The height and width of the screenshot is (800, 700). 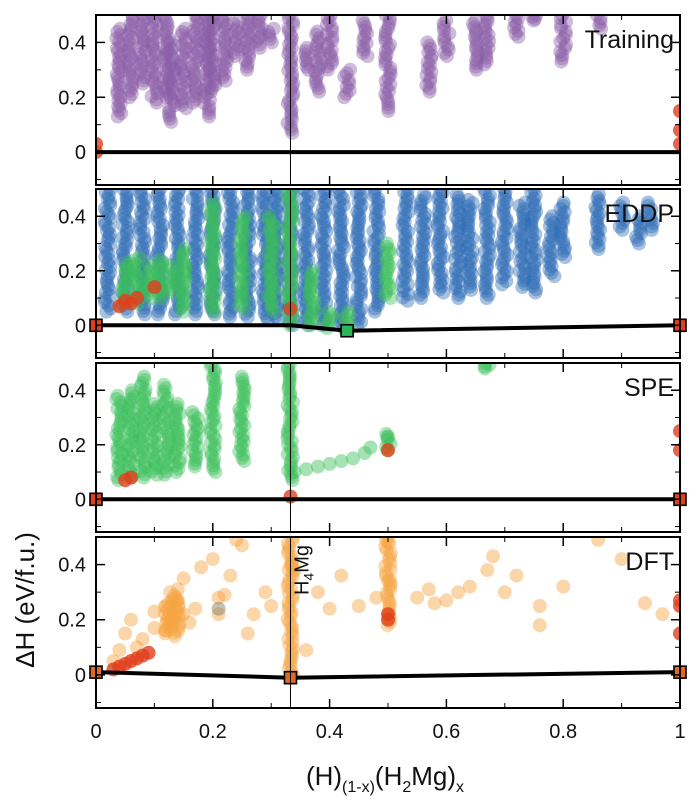 I want to click on y-tick-label: 0.2, so click(x=72, y=446).